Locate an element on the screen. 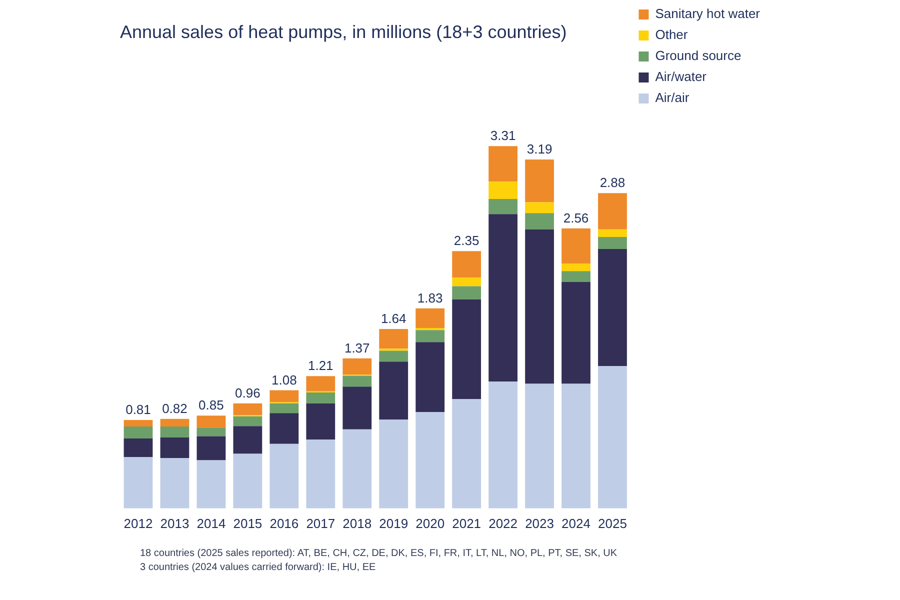 This screenshot has height=600, width=900. annotation: 1.37 is located at coordinates (357, 348).